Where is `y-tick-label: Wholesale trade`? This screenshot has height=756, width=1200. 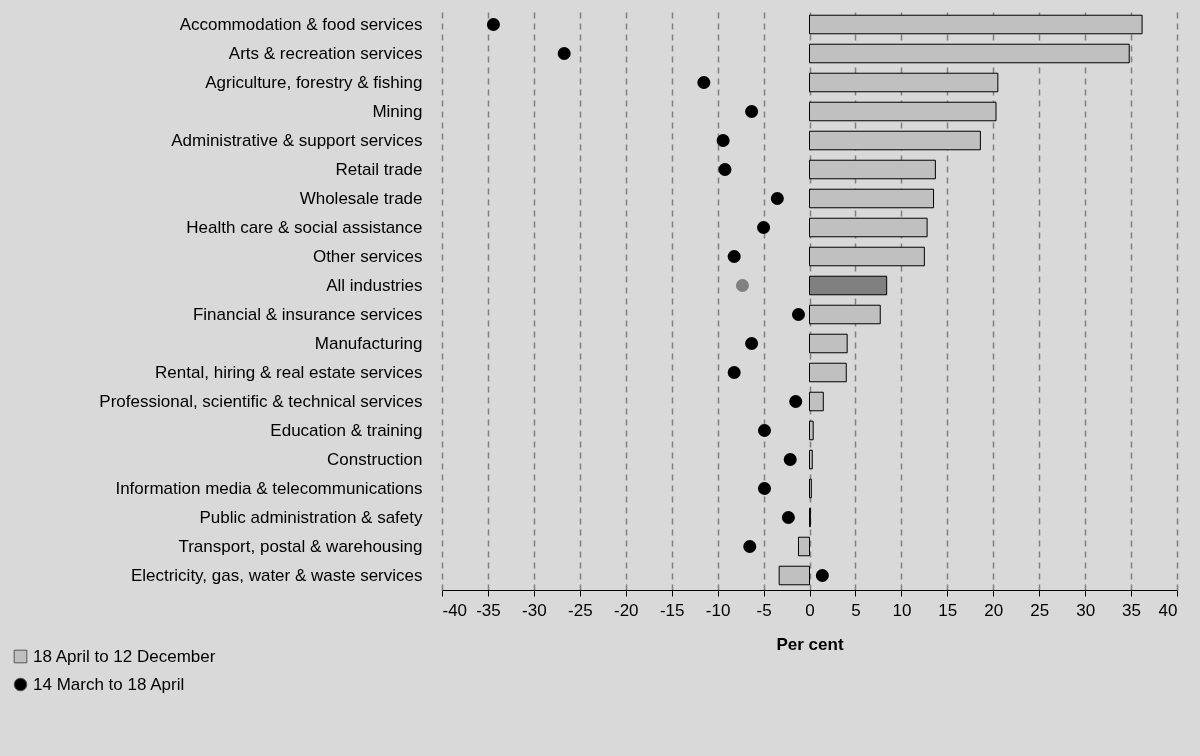
y-tick-label: Wholesale trade is located at coordinates (361, 198).